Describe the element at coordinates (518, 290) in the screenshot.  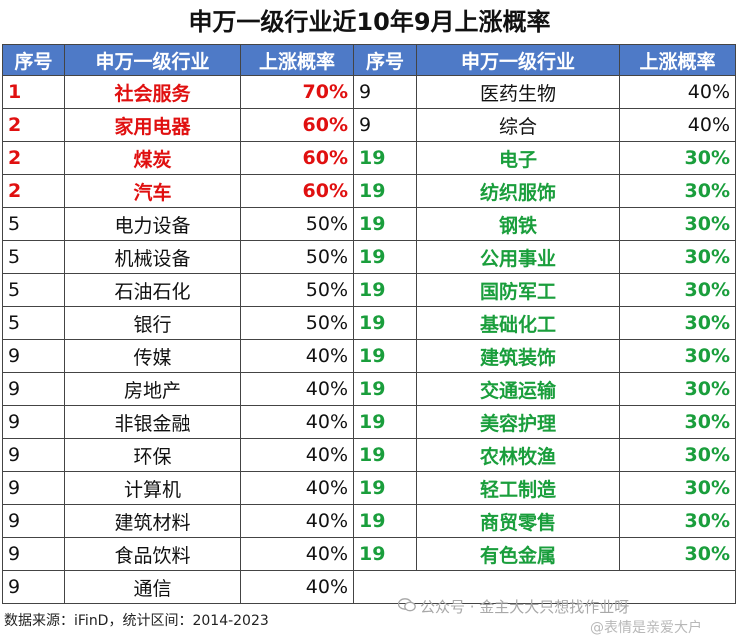
I see `right-industry-cell: 国防军工` at that location.